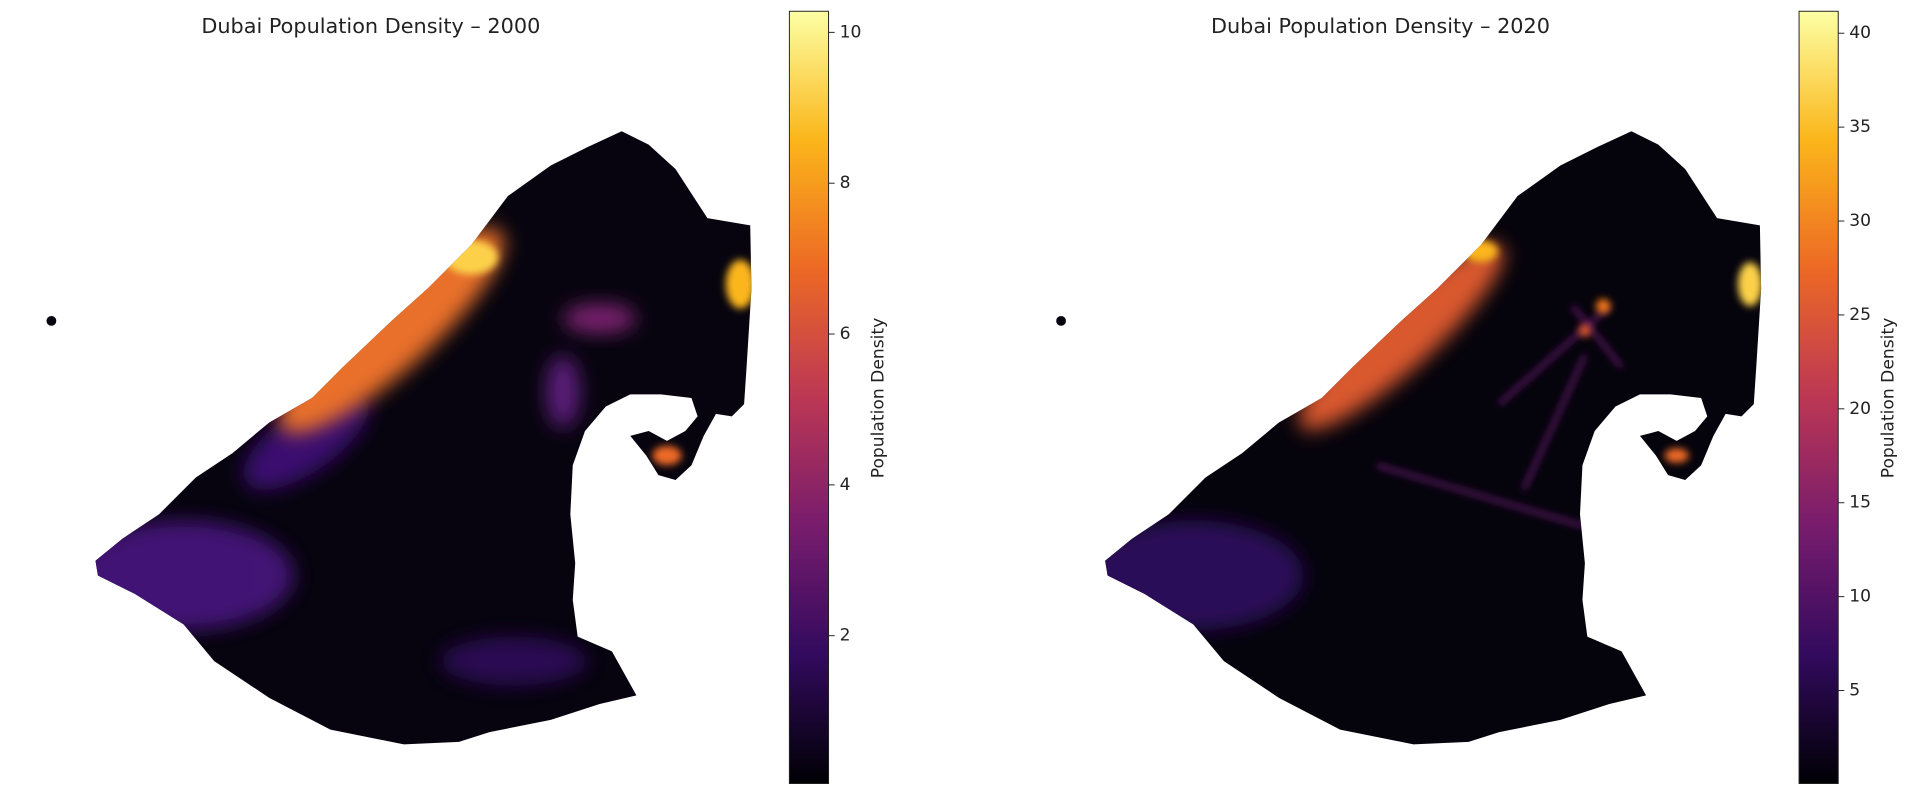  What do you see at coordinates (845, 636) in the screenshot?
I see `colorbar-tick-label: 2` at bounding box center [845, 636].